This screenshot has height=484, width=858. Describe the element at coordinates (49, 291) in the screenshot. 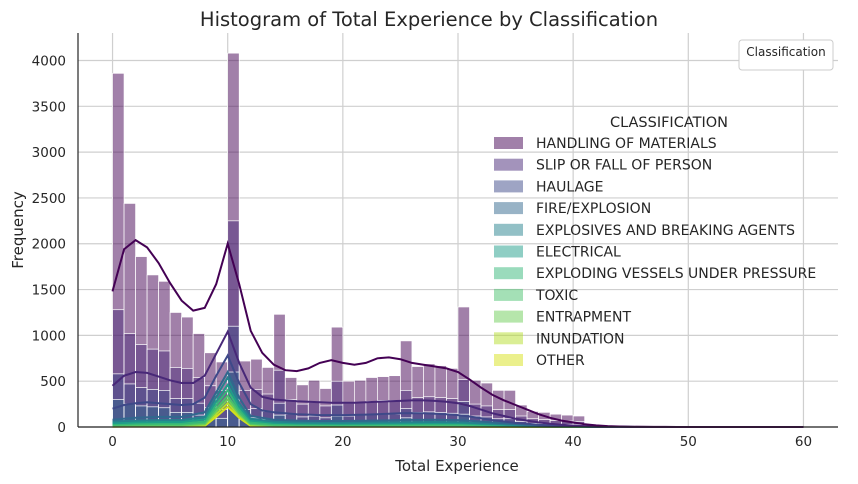

I see `y-tick-label: 1500` at that location.